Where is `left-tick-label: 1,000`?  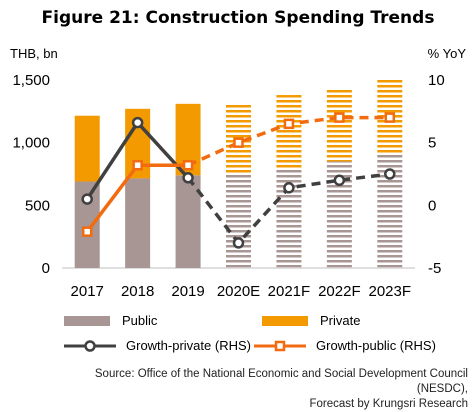 left-tick-label: 1,000 is located at coordinates (31, 143).